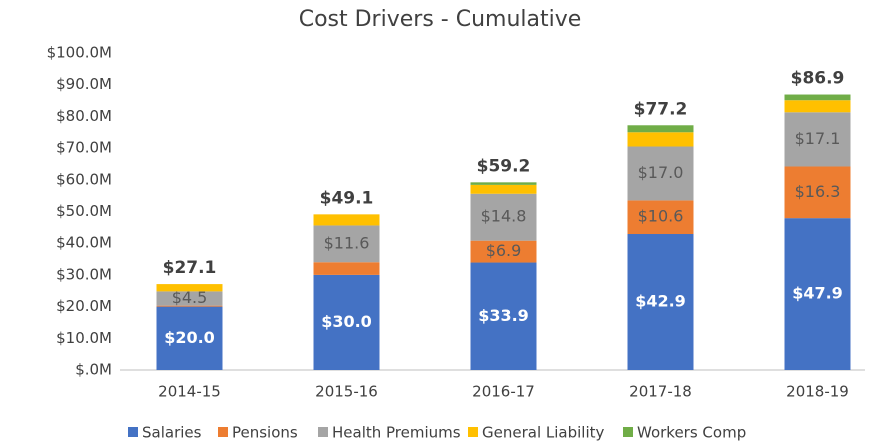  I want to click on x-tick-label: 2015-16, so click(346, 392).